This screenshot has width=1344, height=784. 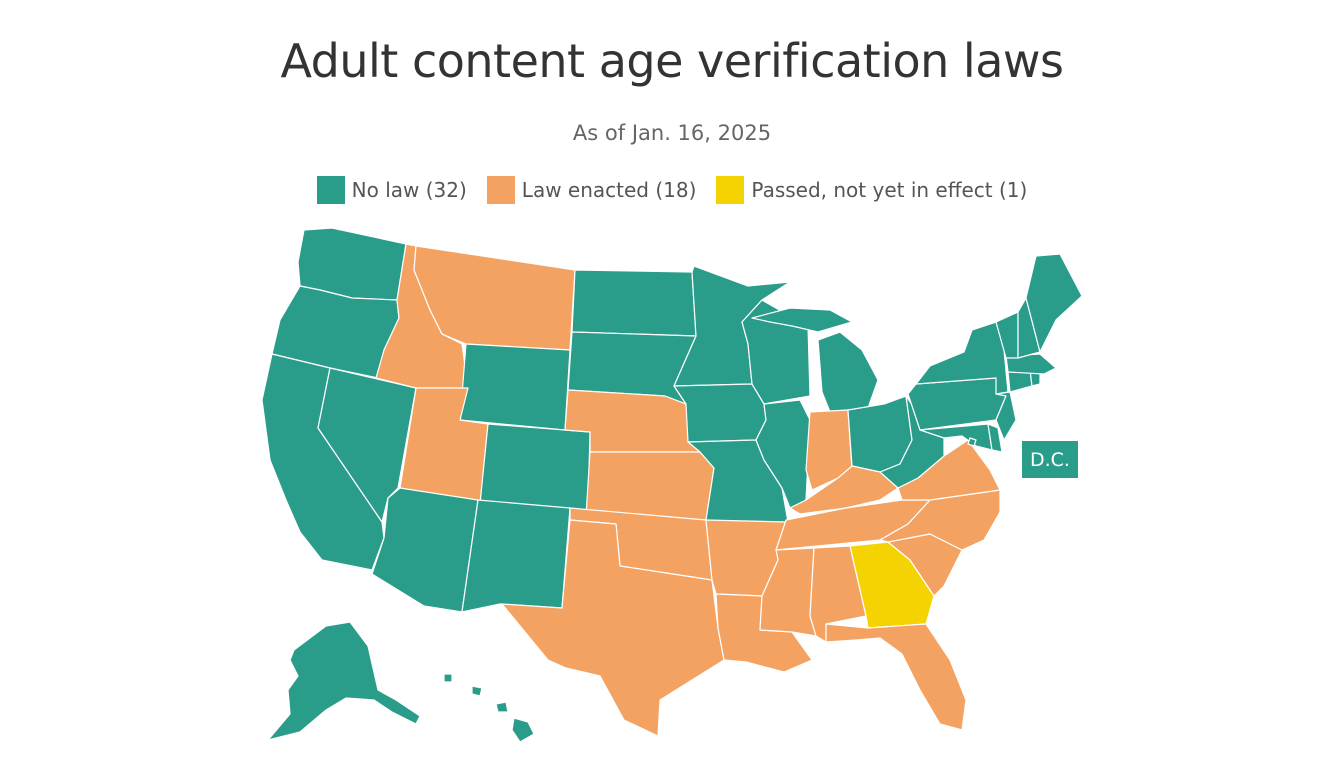 I want to click on state-hawaii-kauai, so click(x=448, y=678).